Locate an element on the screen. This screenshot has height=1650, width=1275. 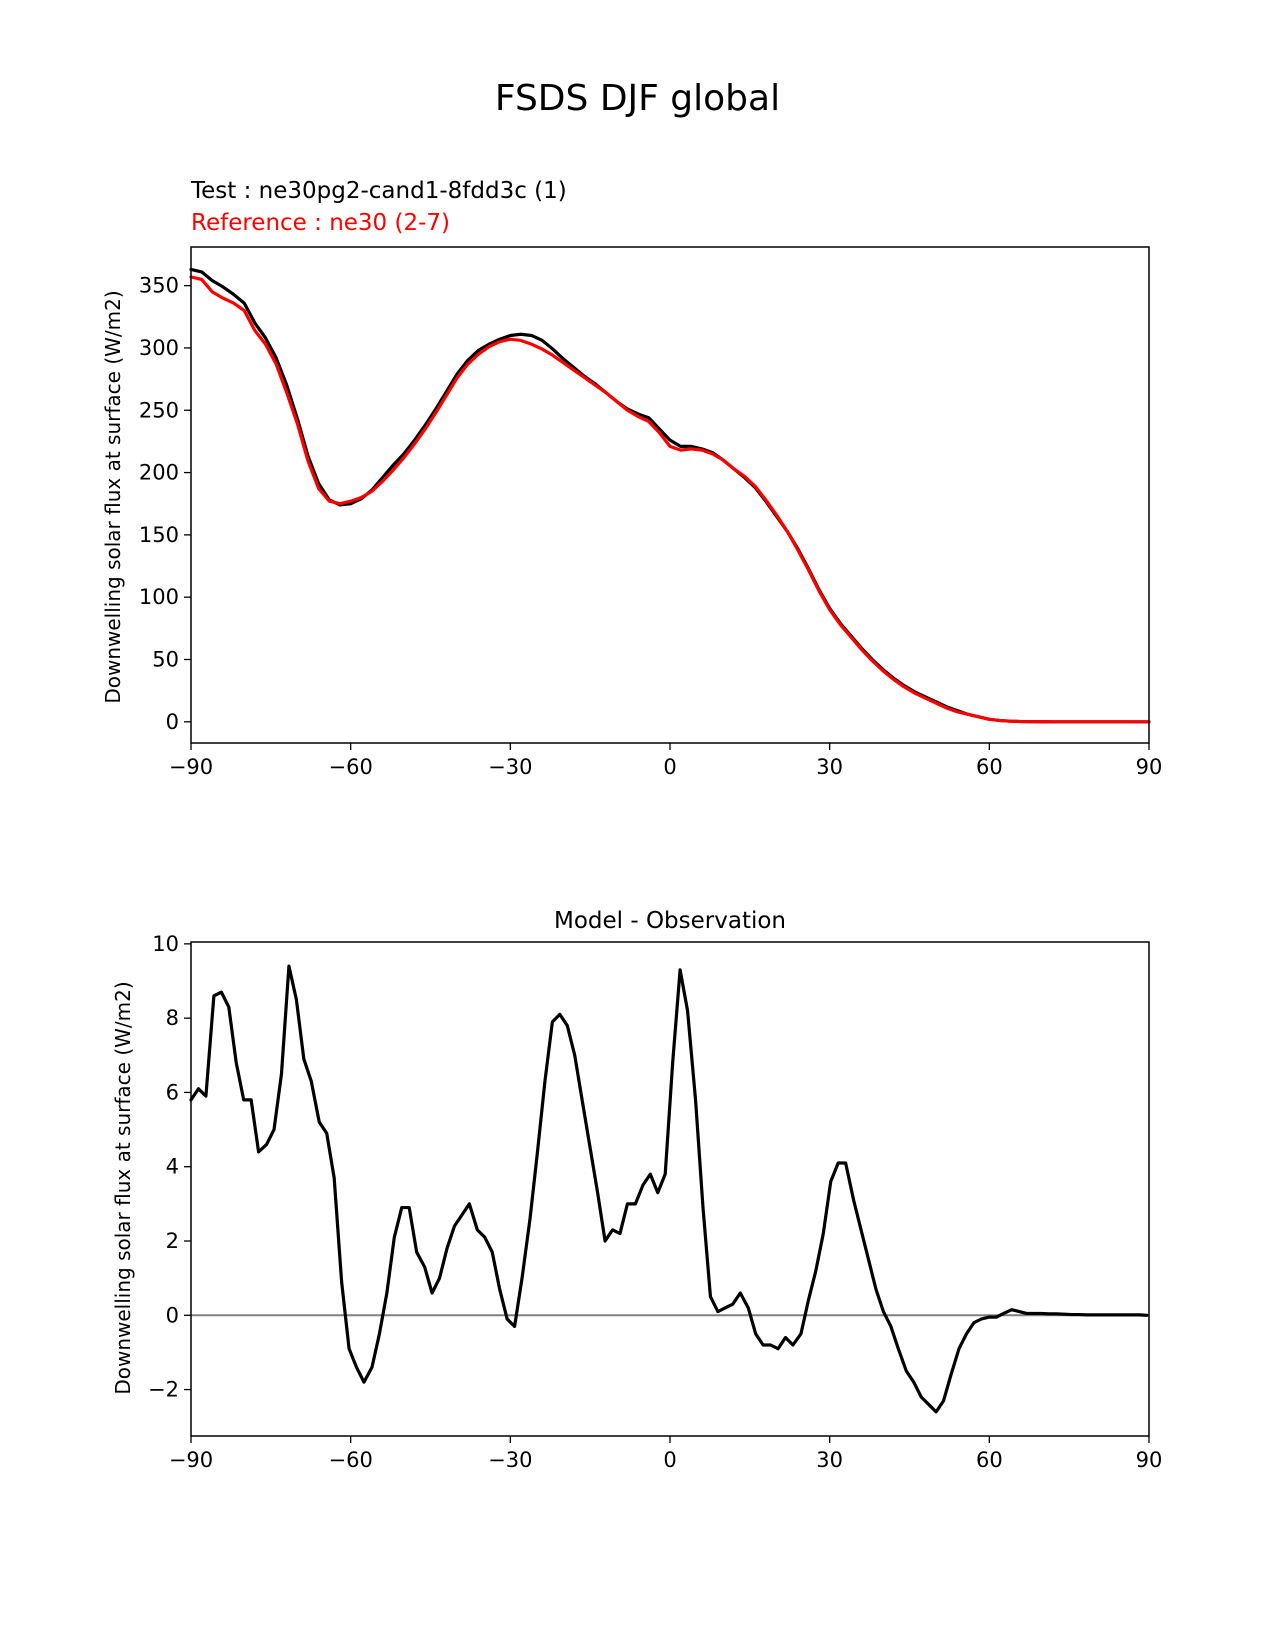
bottom-x-tick-label: −60 is located at coordinates (351, 1460).